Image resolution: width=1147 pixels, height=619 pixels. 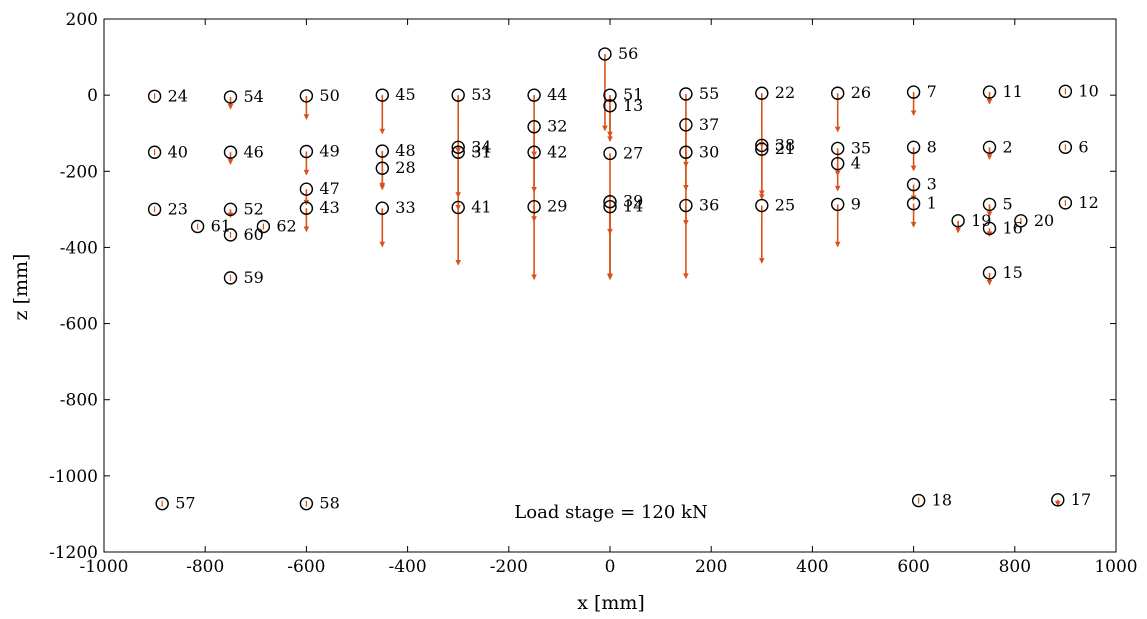 I want to click on point-label-46: 46, so click(x=254, y=151).